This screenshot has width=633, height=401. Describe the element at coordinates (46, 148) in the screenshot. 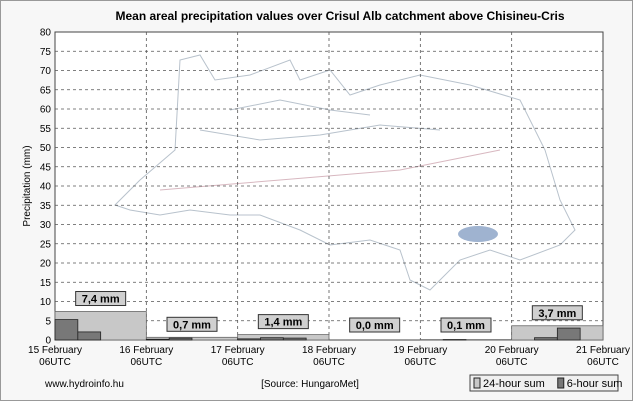

I see `y-tick-label: 50` at that location.